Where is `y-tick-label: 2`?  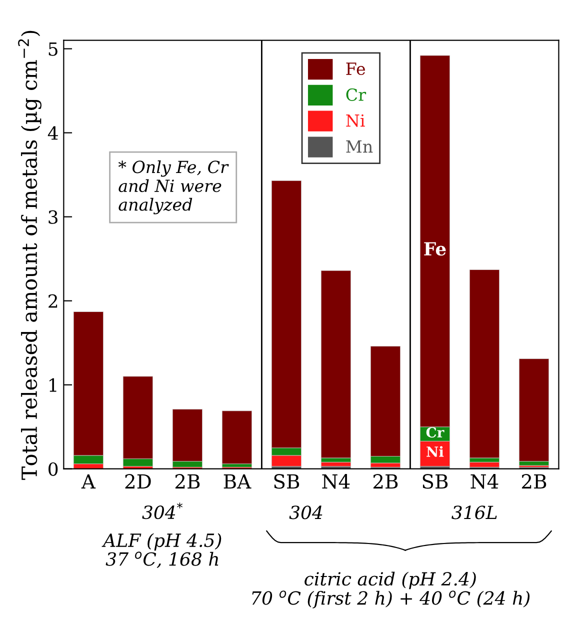 y-tick-label: 2 is located at coordinates (53, 301).